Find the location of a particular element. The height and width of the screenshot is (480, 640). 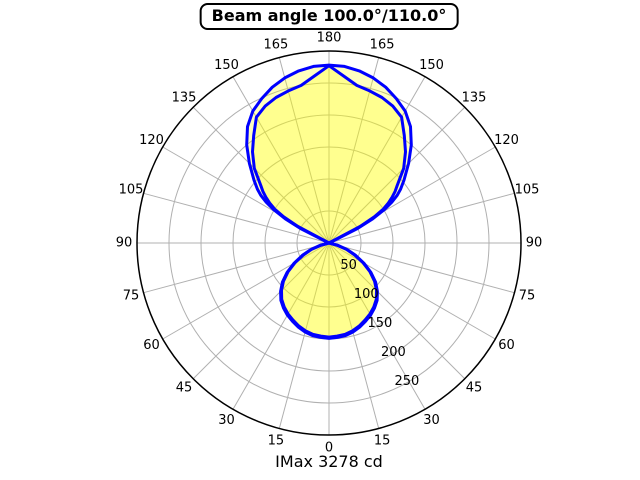

radius-tick-labels: 50 100 150 200 250 is located at coordinates (379, 323).